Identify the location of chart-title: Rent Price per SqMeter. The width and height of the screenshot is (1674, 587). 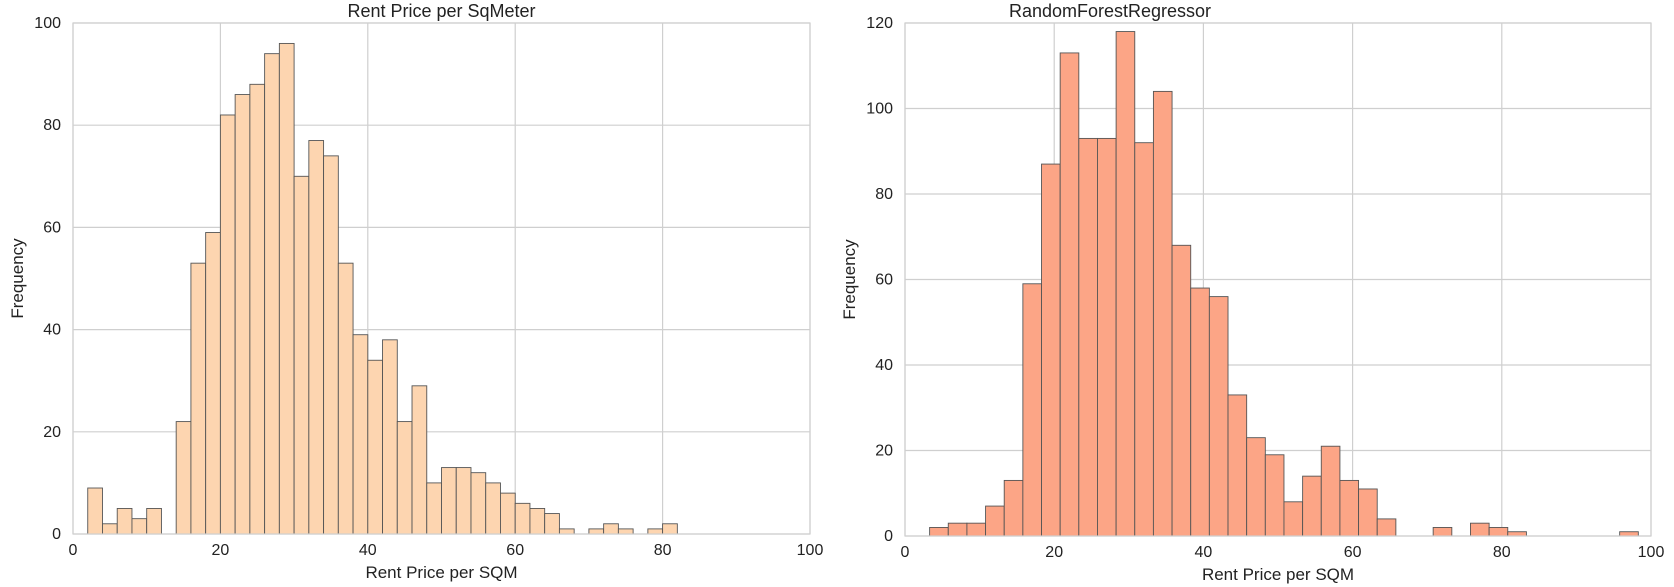
(441, 11).